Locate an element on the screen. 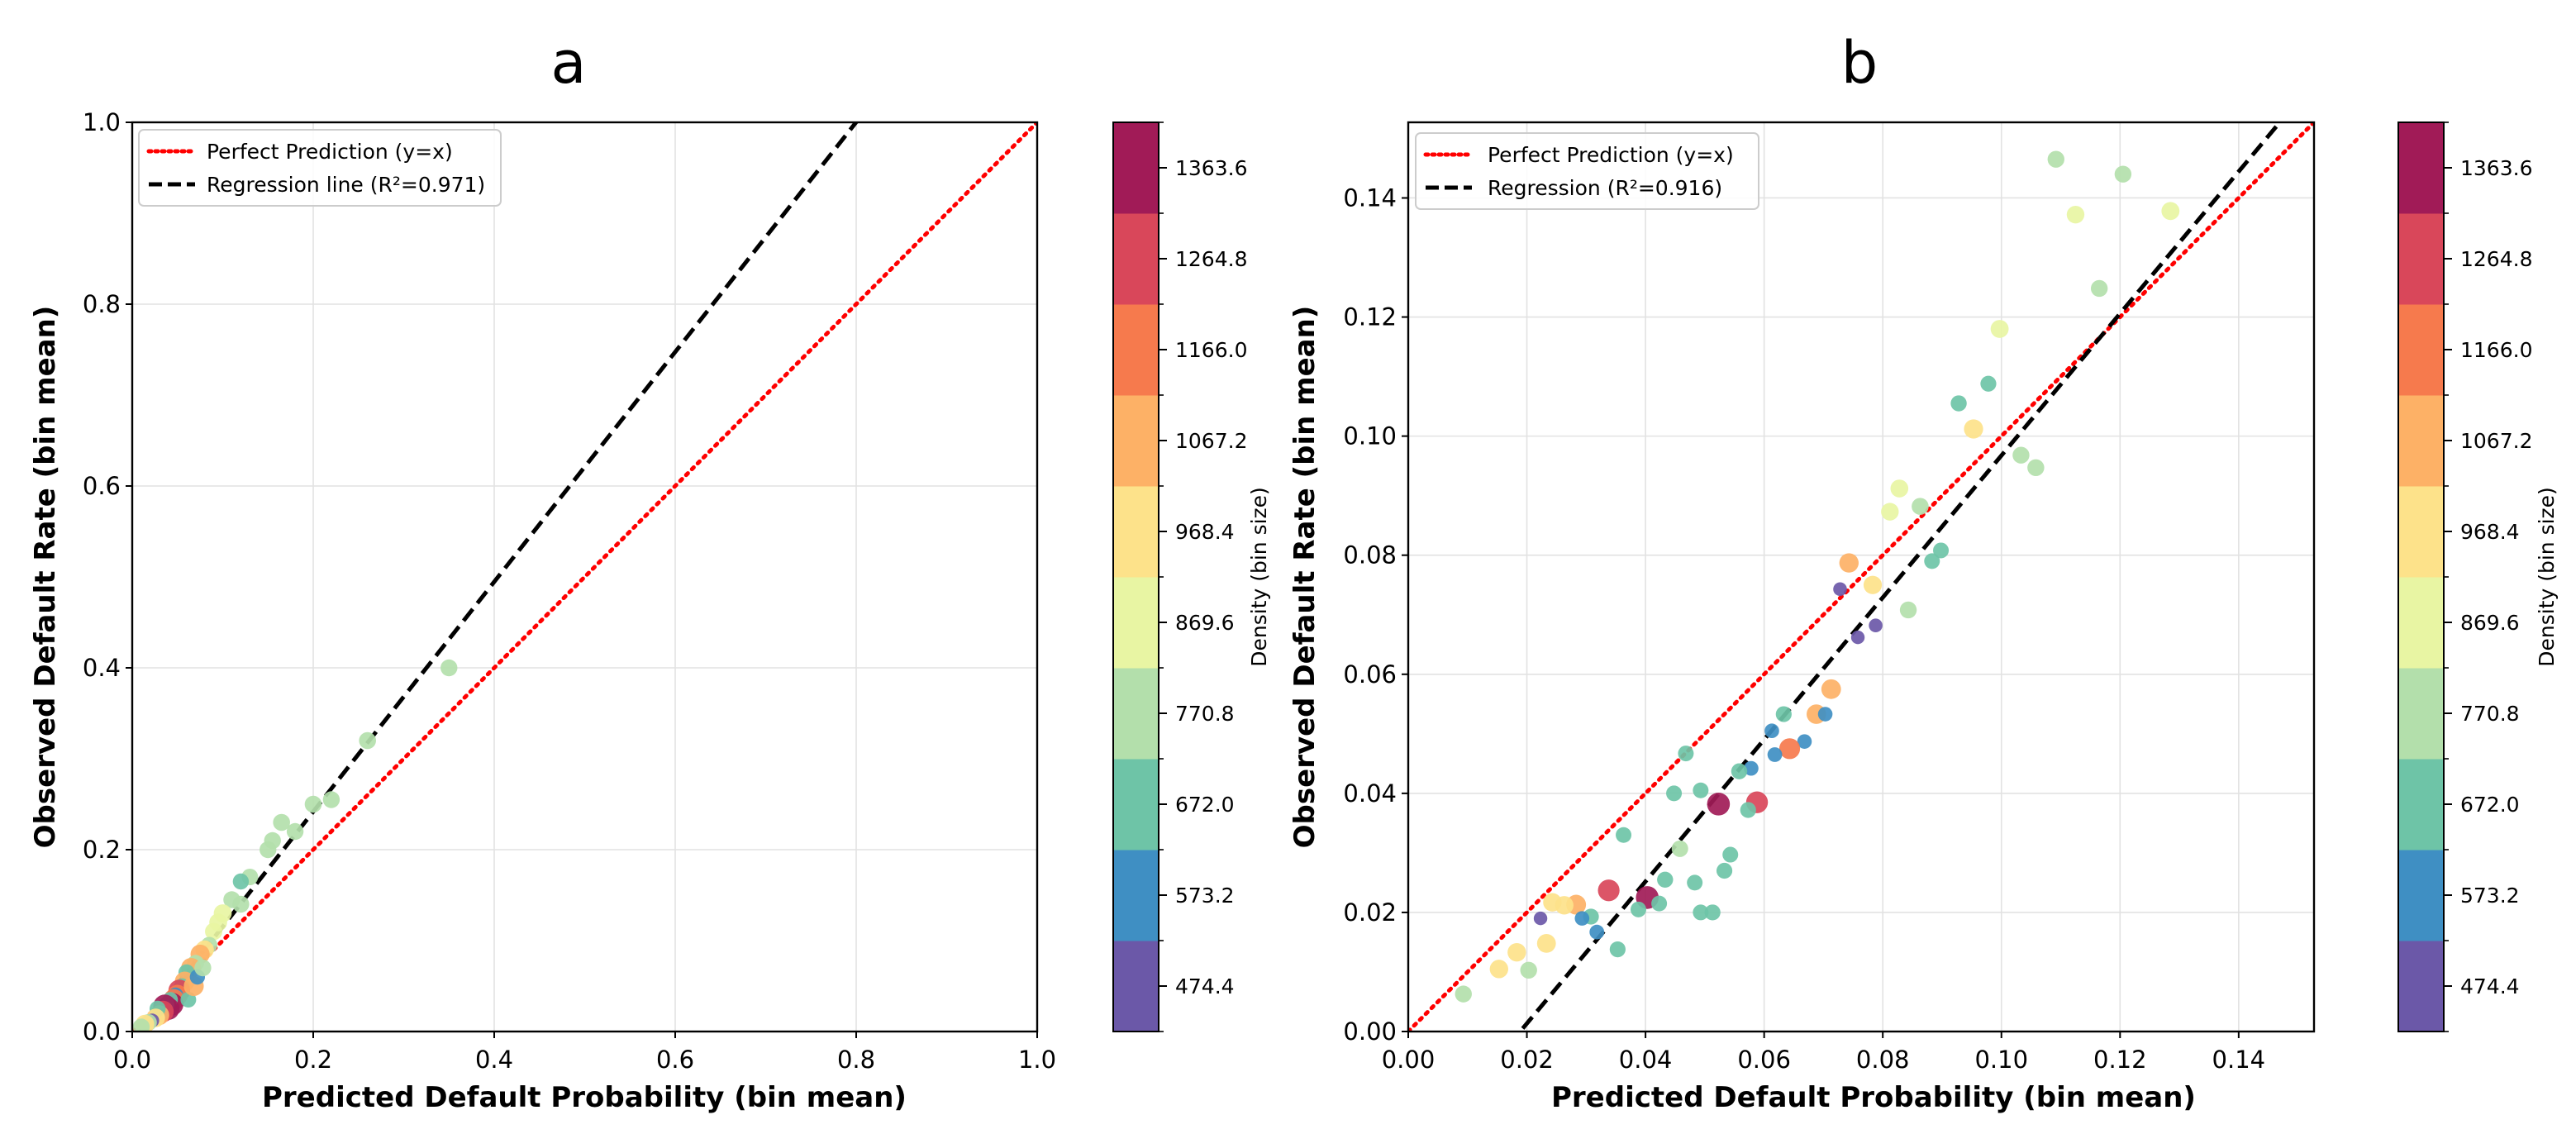 The image size is (2576, 1134). colorbar-tick-label: 672.0 is located at coordinates (1205, 805).